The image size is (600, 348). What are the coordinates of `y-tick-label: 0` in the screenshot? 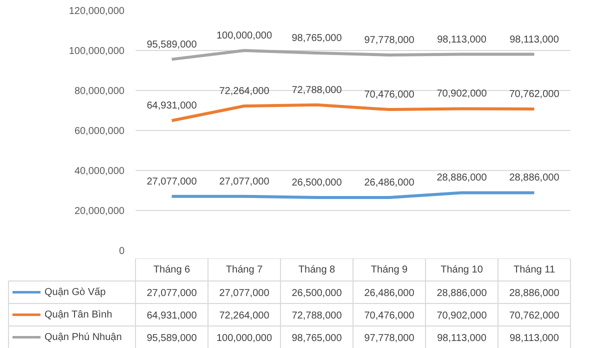 It's located at (121, 251).